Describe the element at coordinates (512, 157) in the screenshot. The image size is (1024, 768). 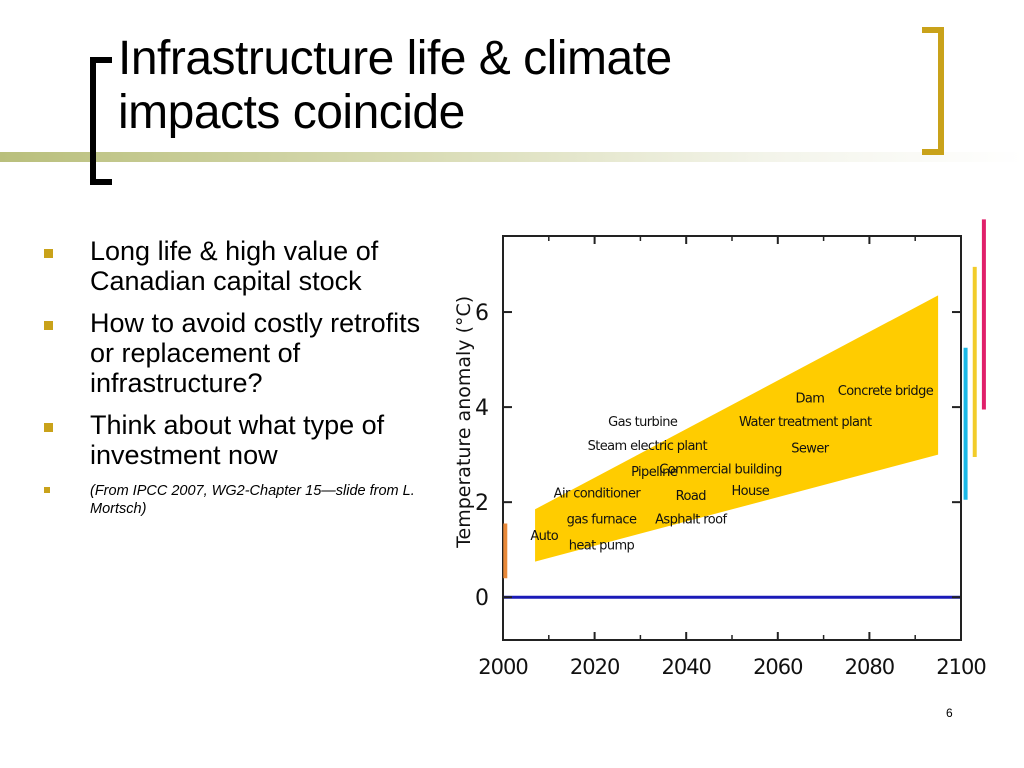
I see `title-underline` at that location.